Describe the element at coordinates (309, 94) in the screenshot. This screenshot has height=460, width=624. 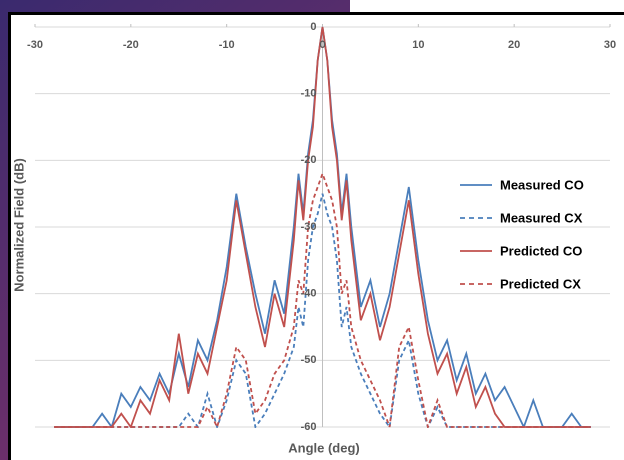
I see `y-tick-label: -10` at that location.